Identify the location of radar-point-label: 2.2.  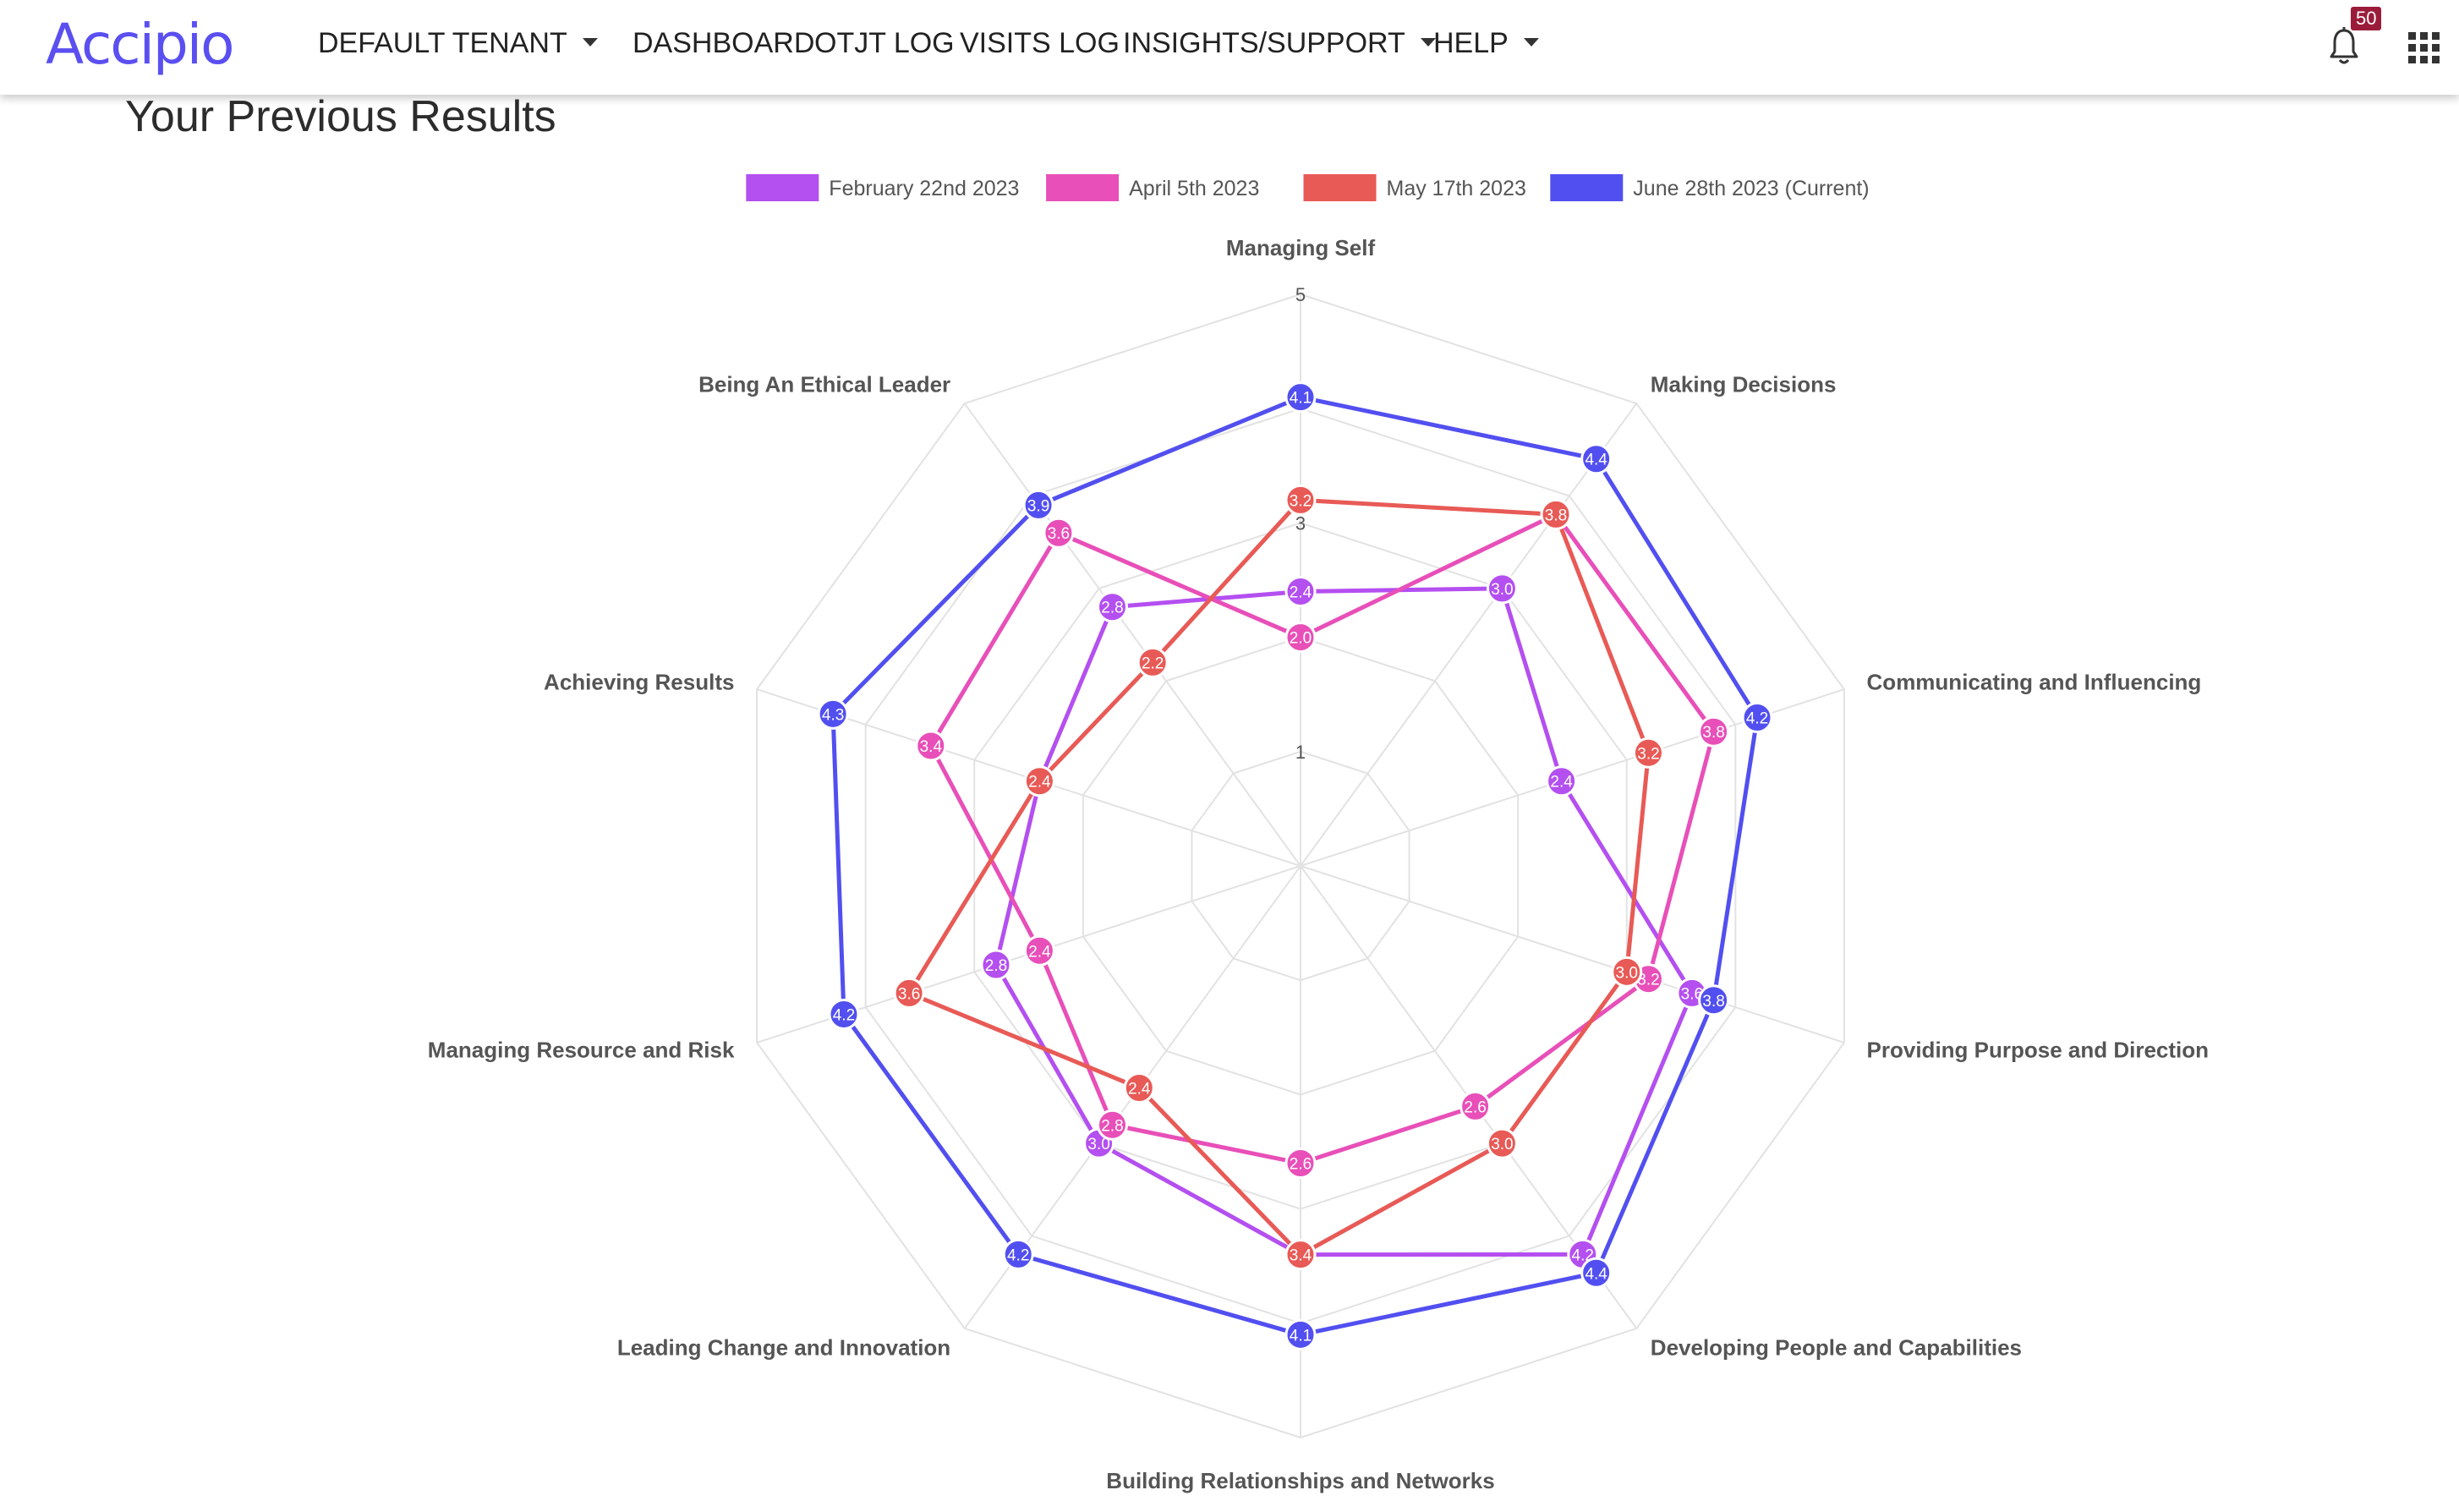
(1153, 663).